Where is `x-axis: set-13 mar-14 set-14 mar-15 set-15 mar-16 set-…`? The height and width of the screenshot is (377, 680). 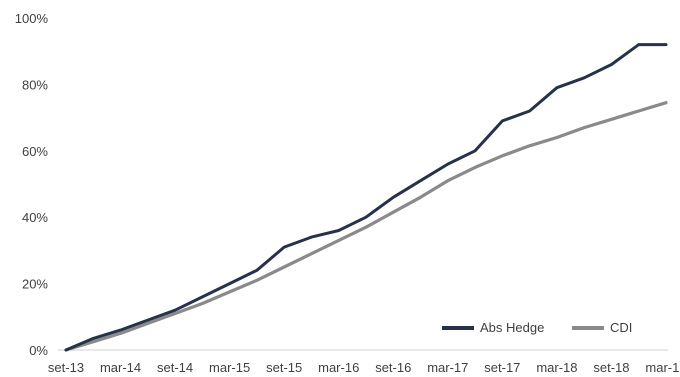 x-axis: set-13 mar-14 set-14 mar-15 set-15 mar-16 set-… is located at coordinates (364, 367).